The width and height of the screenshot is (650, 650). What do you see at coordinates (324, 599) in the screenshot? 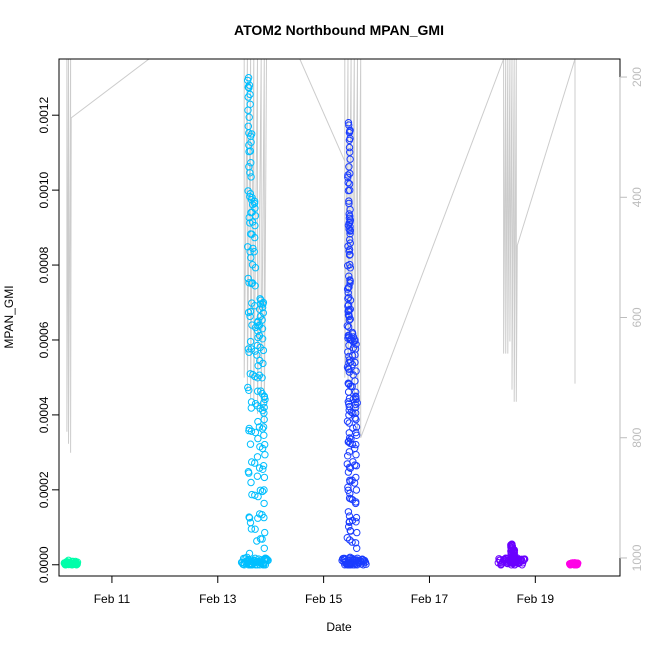
I see `x-tick-label: Feb 15` at bounding box center [324, 599].